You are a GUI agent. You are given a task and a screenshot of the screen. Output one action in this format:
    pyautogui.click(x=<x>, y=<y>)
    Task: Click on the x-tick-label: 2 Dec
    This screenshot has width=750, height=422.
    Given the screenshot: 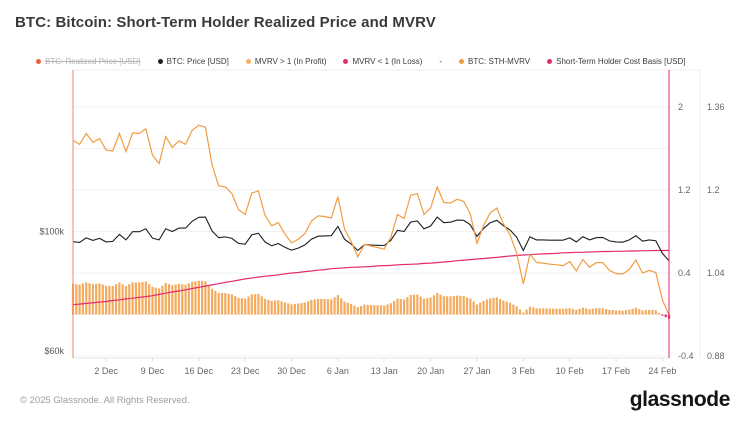 What is the action you would take?
    pyautogui.click(x=106, y=371)
    